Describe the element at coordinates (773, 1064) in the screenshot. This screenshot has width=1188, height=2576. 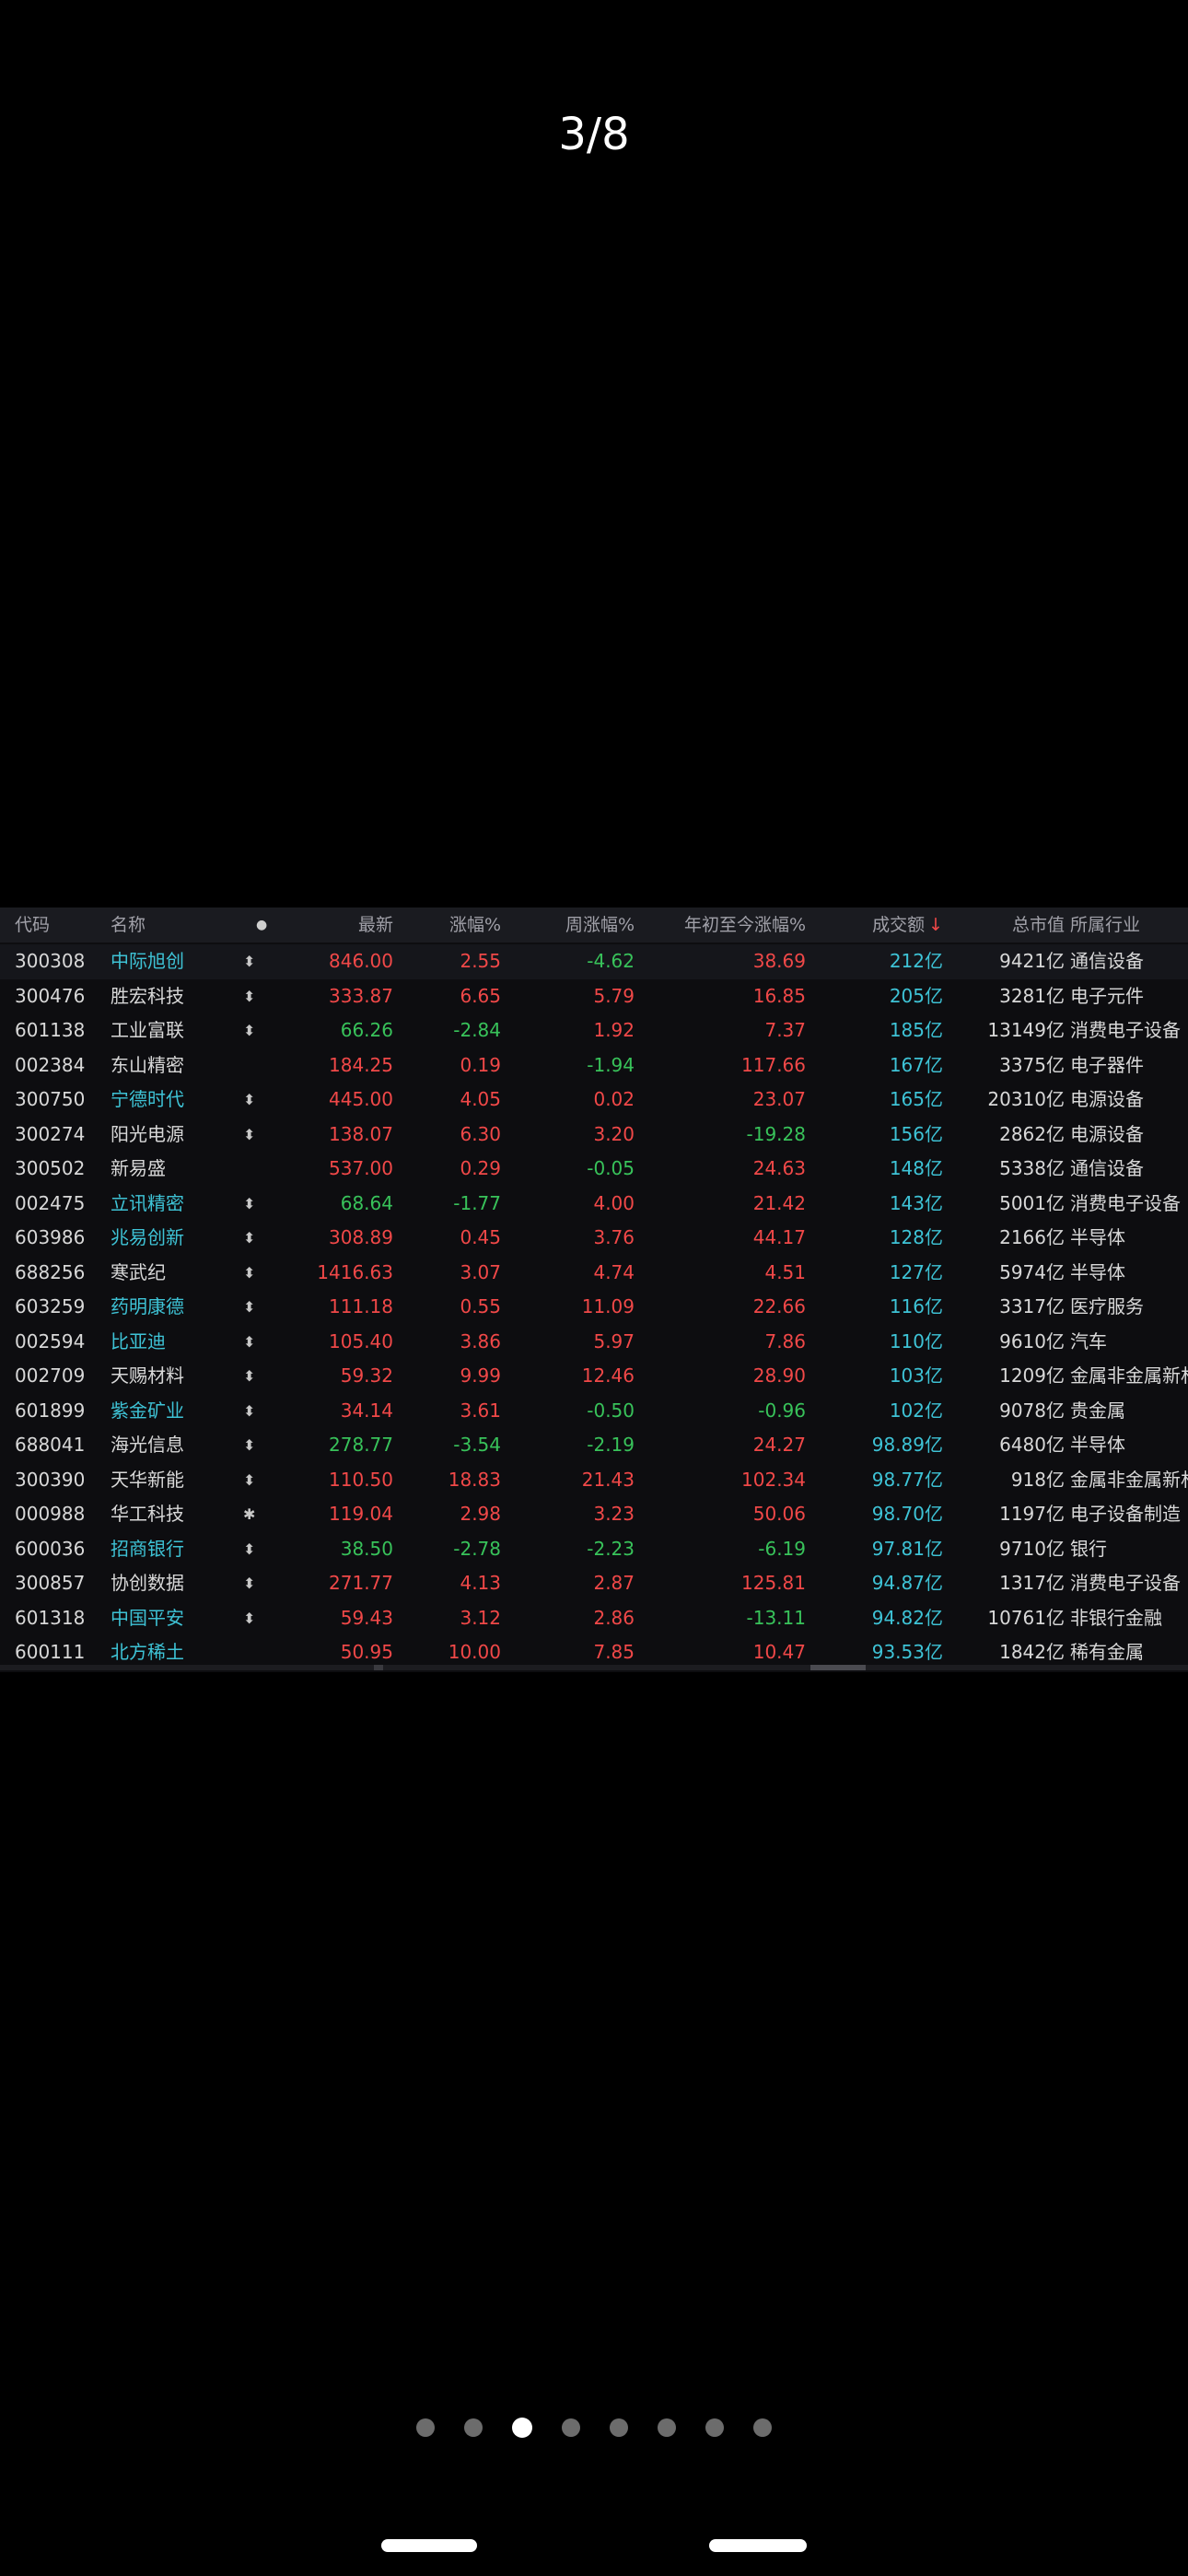
I see `ytd-change-pct: 117.66` at that location.